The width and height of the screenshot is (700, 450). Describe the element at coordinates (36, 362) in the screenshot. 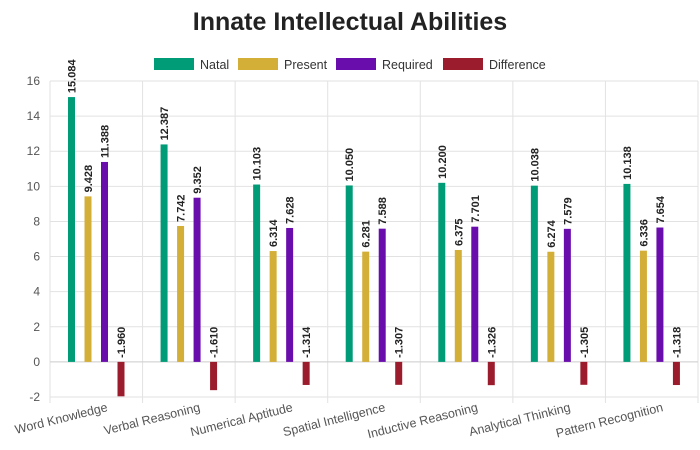

I see `y-tick-label: 0` at that location.